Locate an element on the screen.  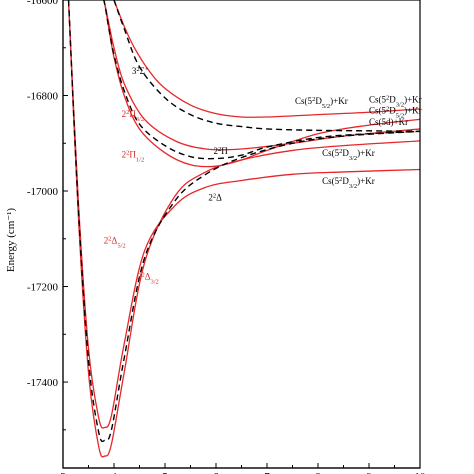
curve-label-12: Cs(52D3/2)+Kr is located at coordinates (348, 155).